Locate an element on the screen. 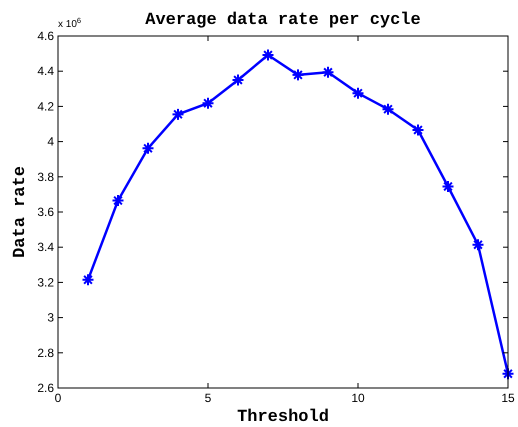  y-tick-label: 3.8 is located at coordinates (45, 177).